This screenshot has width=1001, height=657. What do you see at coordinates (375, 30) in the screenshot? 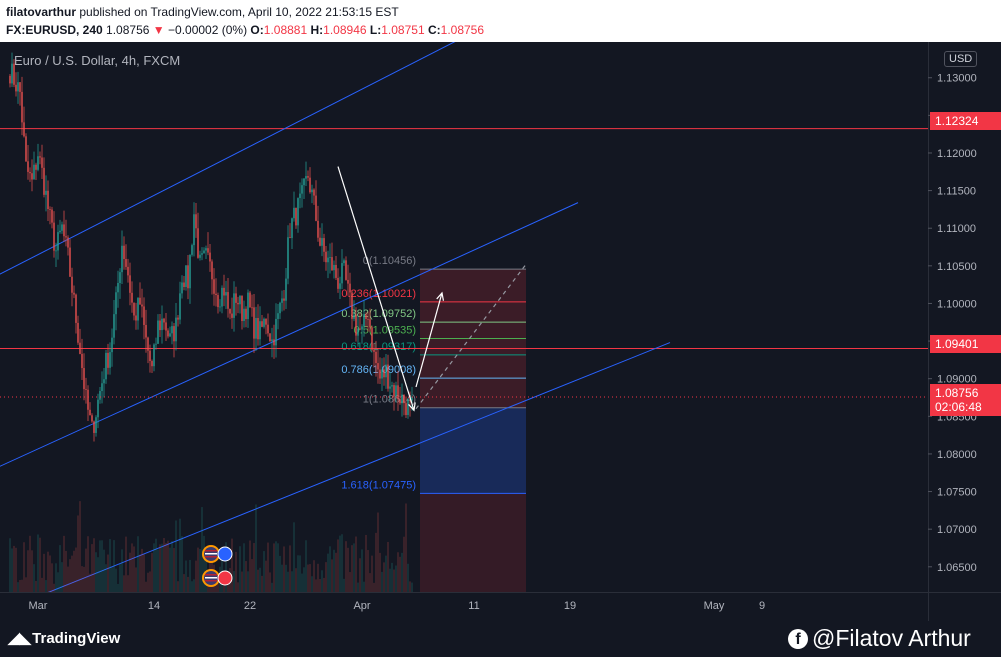
I see `low-label: L:` at bounding box center [375, 30].